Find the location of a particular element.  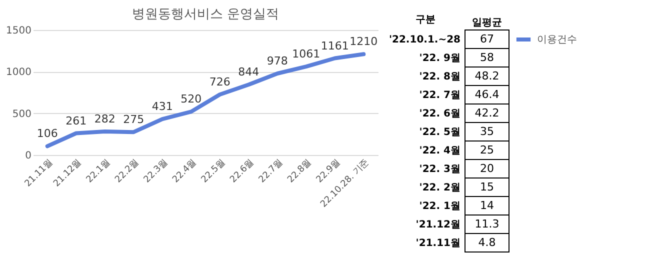

data-label: 1061 is located at coordinates (306, 54).